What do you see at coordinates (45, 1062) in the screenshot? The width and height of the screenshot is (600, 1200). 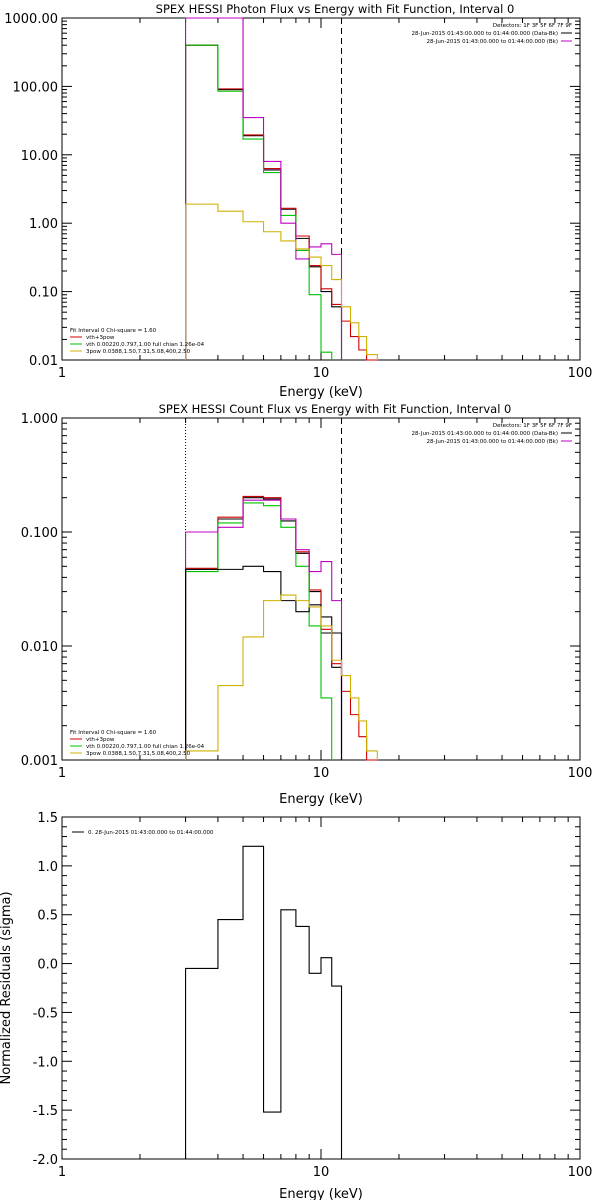 I see `y-tick-label: -1.0` at bounding box center [45, 1062].